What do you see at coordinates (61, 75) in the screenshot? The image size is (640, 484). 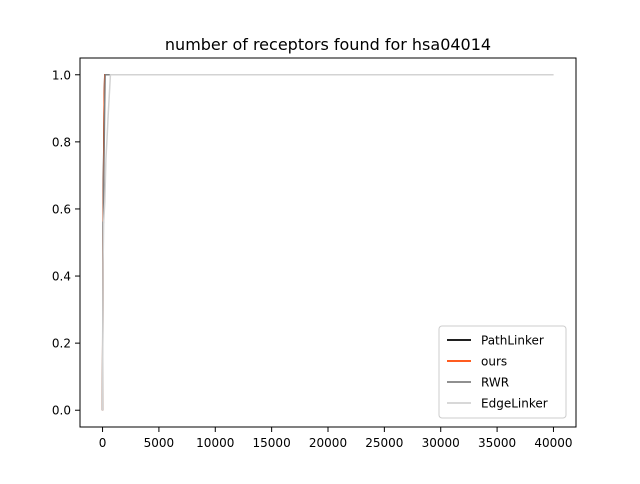 I see `y-tick-label: 1.0` at bounding box center [61, 75].